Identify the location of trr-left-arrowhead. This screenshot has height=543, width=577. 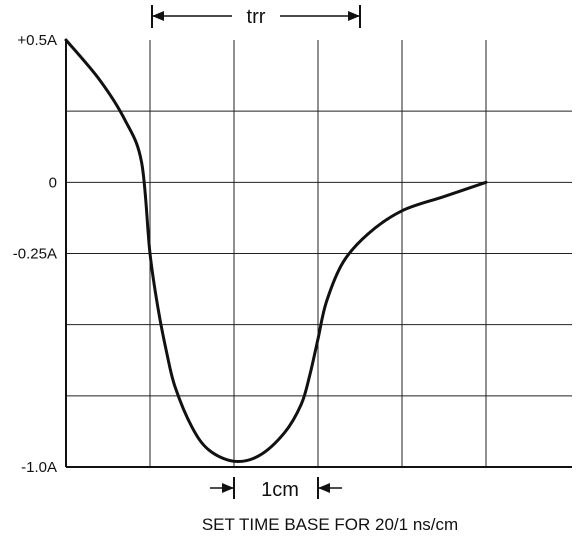
(158, 16).